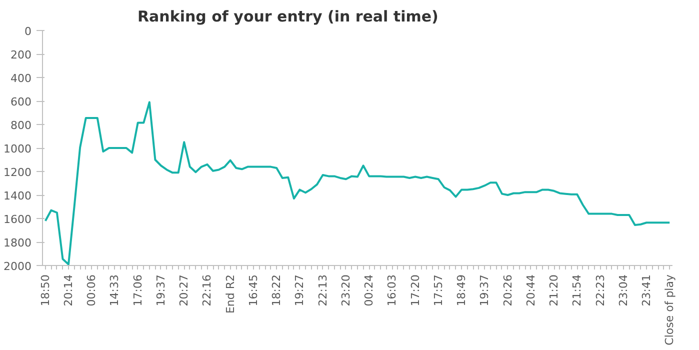 The image size is (699, 350). What do you see at coordinates (21, 125) in the screenshot?
I see `y-tick-label: 800` at bounding box center [21, 125].